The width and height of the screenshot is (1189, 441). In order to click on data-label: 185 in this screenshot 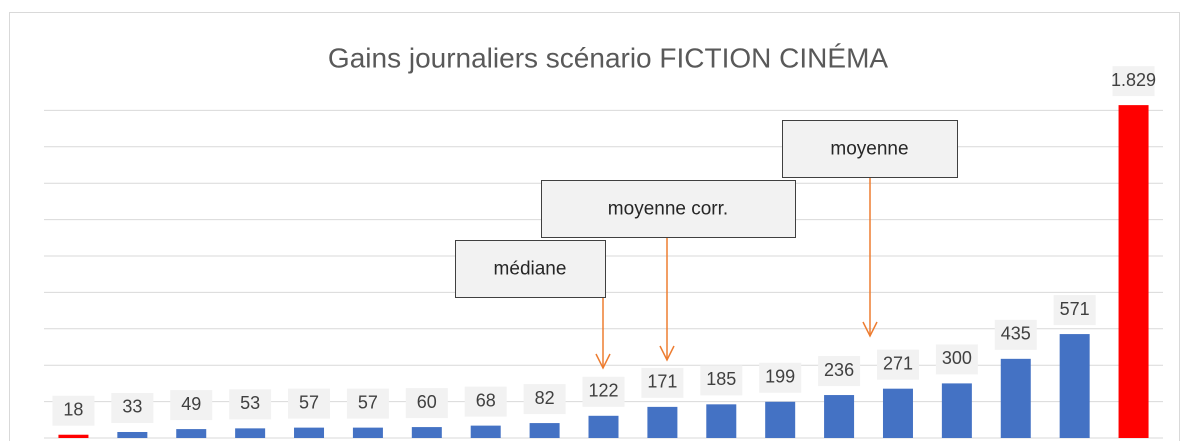, I will do `click(721, 379)`.